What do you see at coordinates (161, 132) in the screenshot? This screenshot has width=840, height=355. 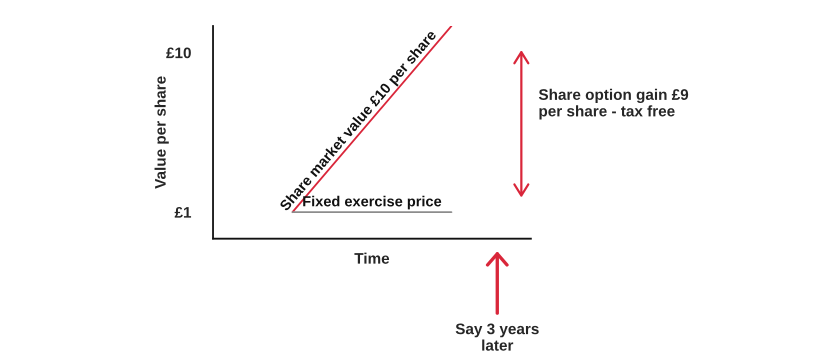 I see `y-axis-title: Value per share` at bounding box center [161, 132].